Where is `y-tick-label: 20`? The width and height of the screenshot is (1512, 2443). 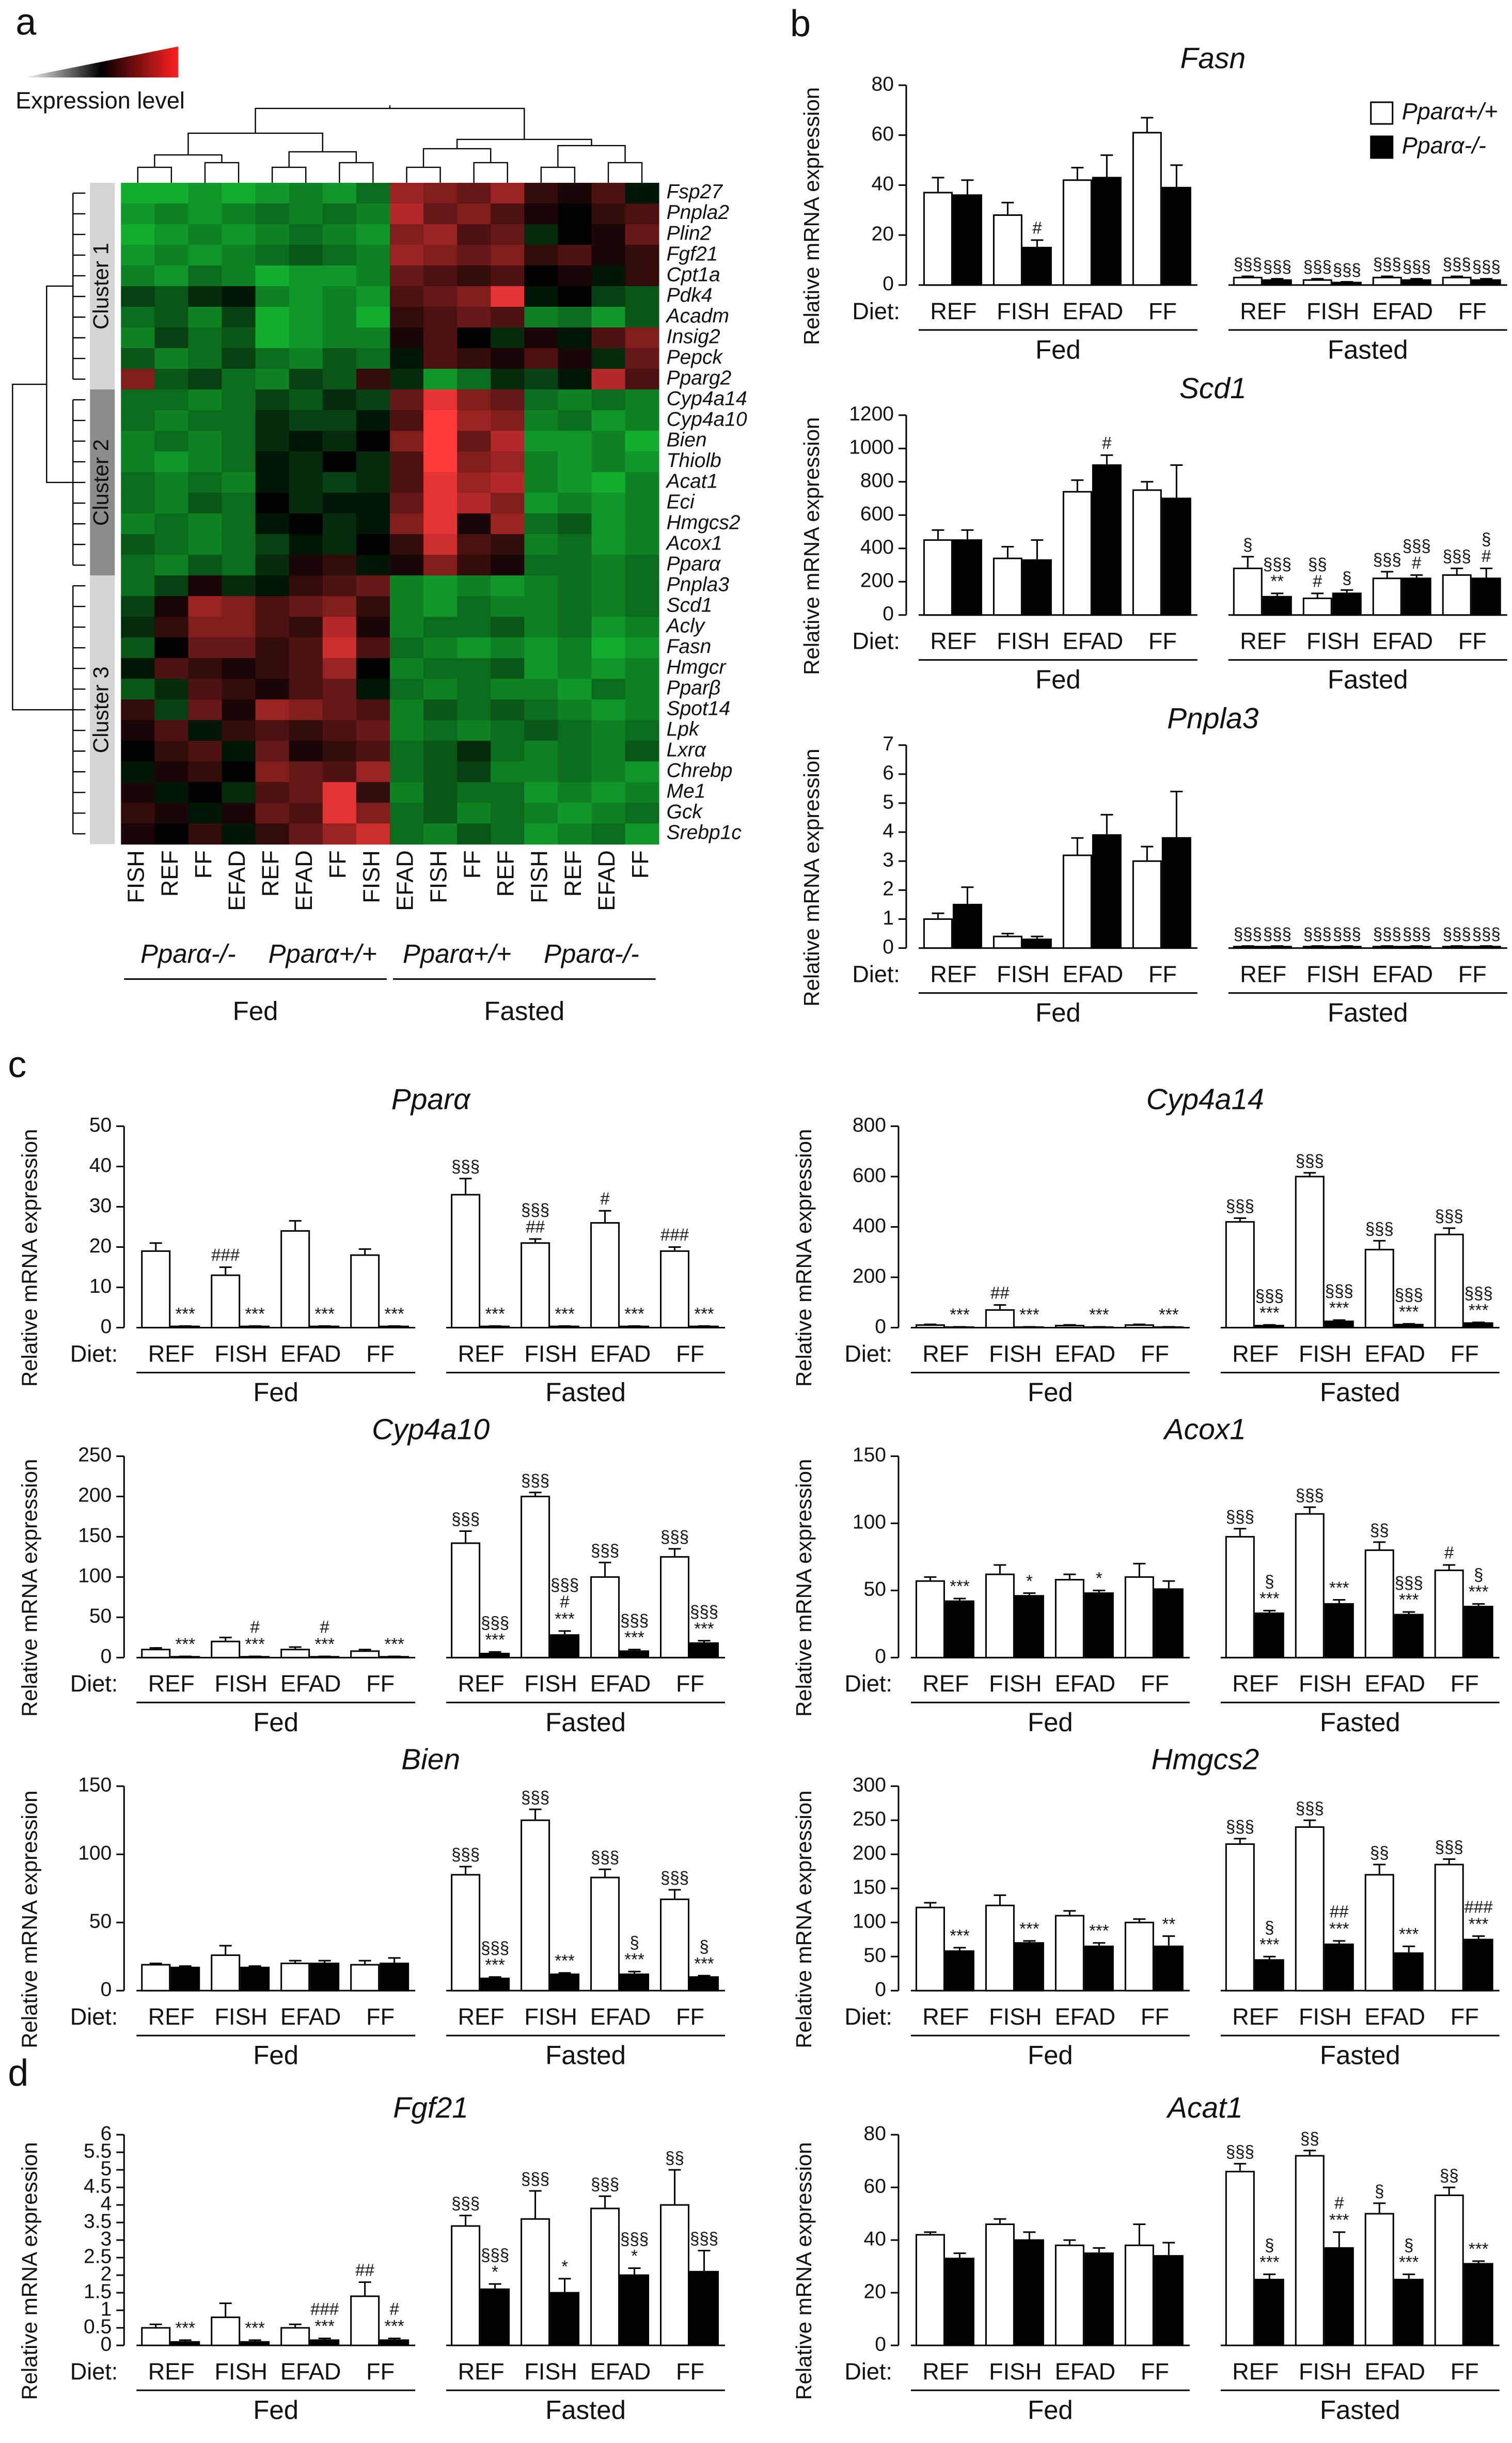 y-tick-label: 20 is located at coordinates (875, 2291).